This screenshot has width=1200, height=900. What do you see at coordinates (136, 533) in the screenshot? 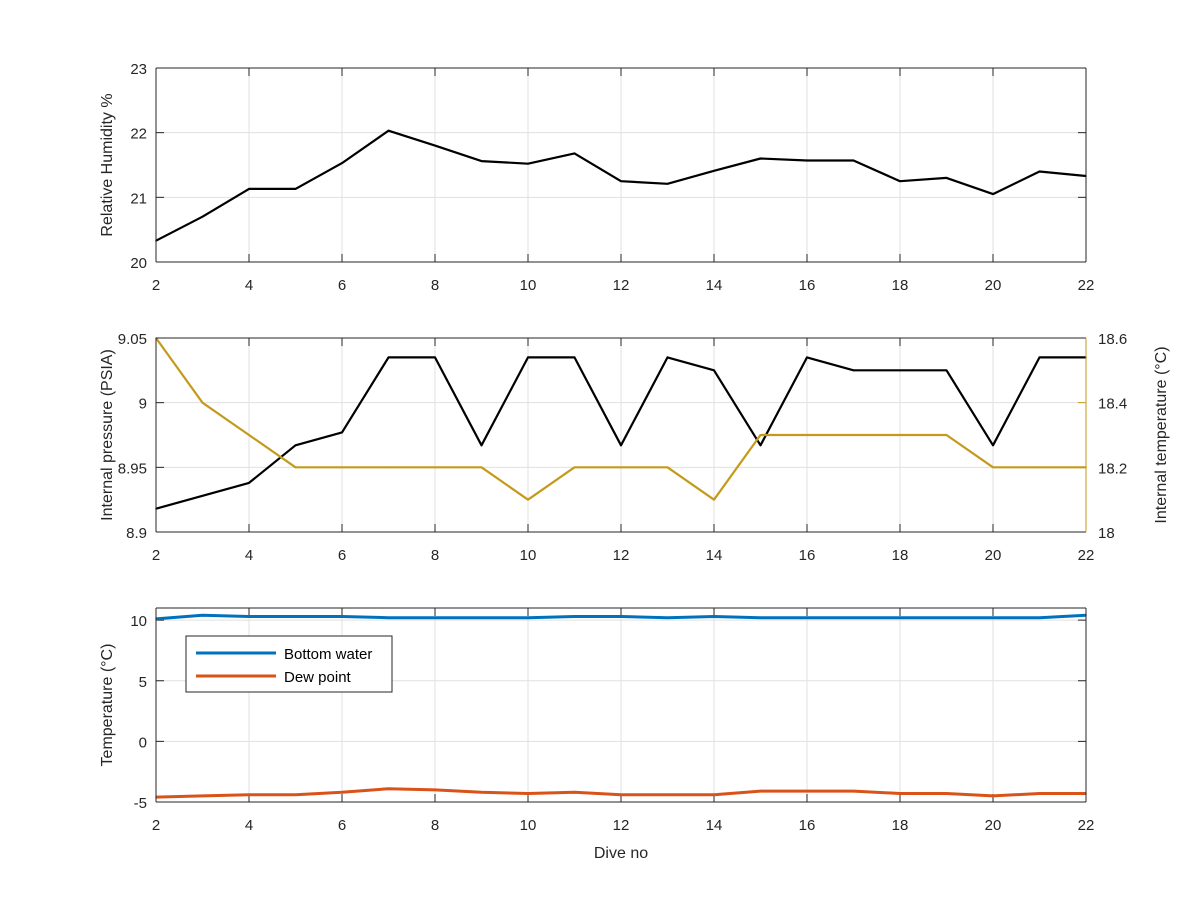
I see `y-tick-label: 8.9` at bounding box center [136, 533].